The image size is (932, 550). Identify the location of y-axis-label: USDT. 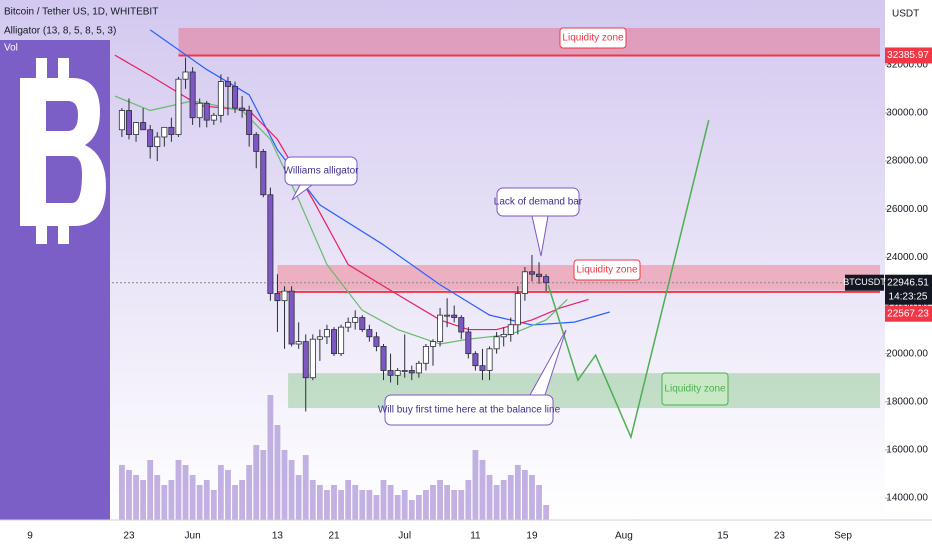
(905, 14).